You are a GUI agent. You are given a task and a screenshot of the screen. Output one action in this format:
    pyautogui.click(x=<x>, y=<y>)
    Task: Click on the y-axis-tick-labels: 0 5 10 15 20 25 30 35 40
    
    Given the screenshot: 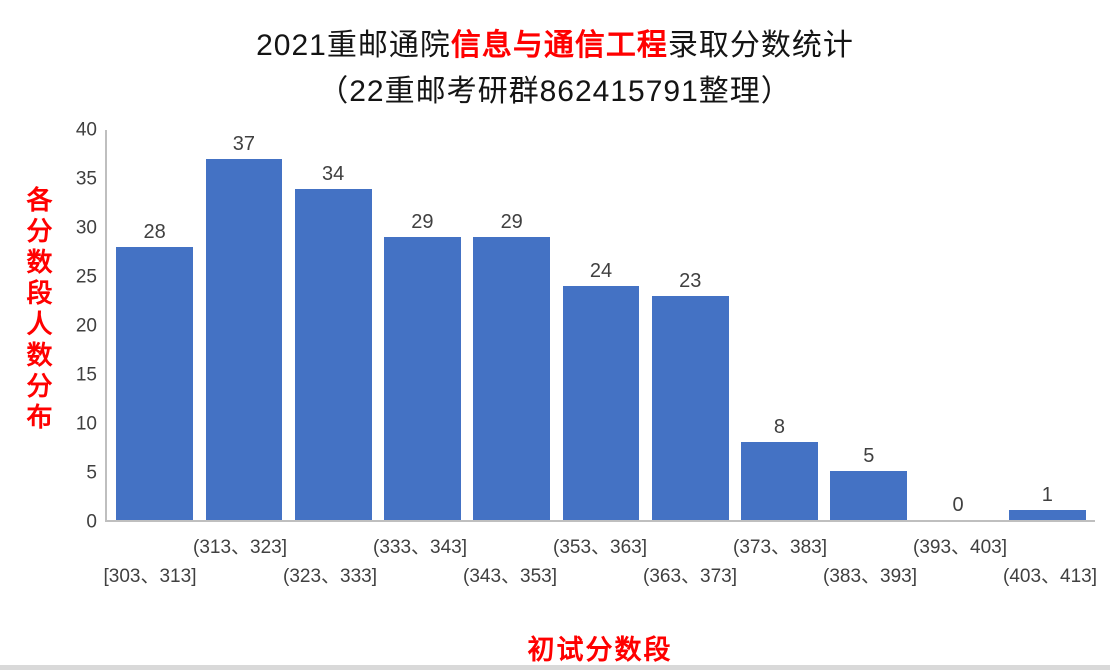 What is the action you would take?
    pyautogui.click(x=48, y=326)
    